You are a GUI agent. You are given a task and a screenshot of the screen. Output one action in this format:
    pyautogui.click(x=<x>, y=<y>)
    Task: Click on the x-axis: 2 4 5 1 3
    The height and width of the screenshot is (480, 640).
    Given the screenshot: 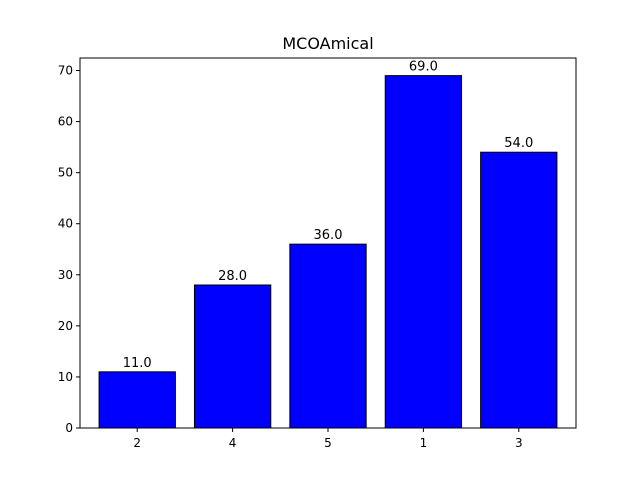 What is the action you would take?
    pyautogui.click(x=328, y=439)
    